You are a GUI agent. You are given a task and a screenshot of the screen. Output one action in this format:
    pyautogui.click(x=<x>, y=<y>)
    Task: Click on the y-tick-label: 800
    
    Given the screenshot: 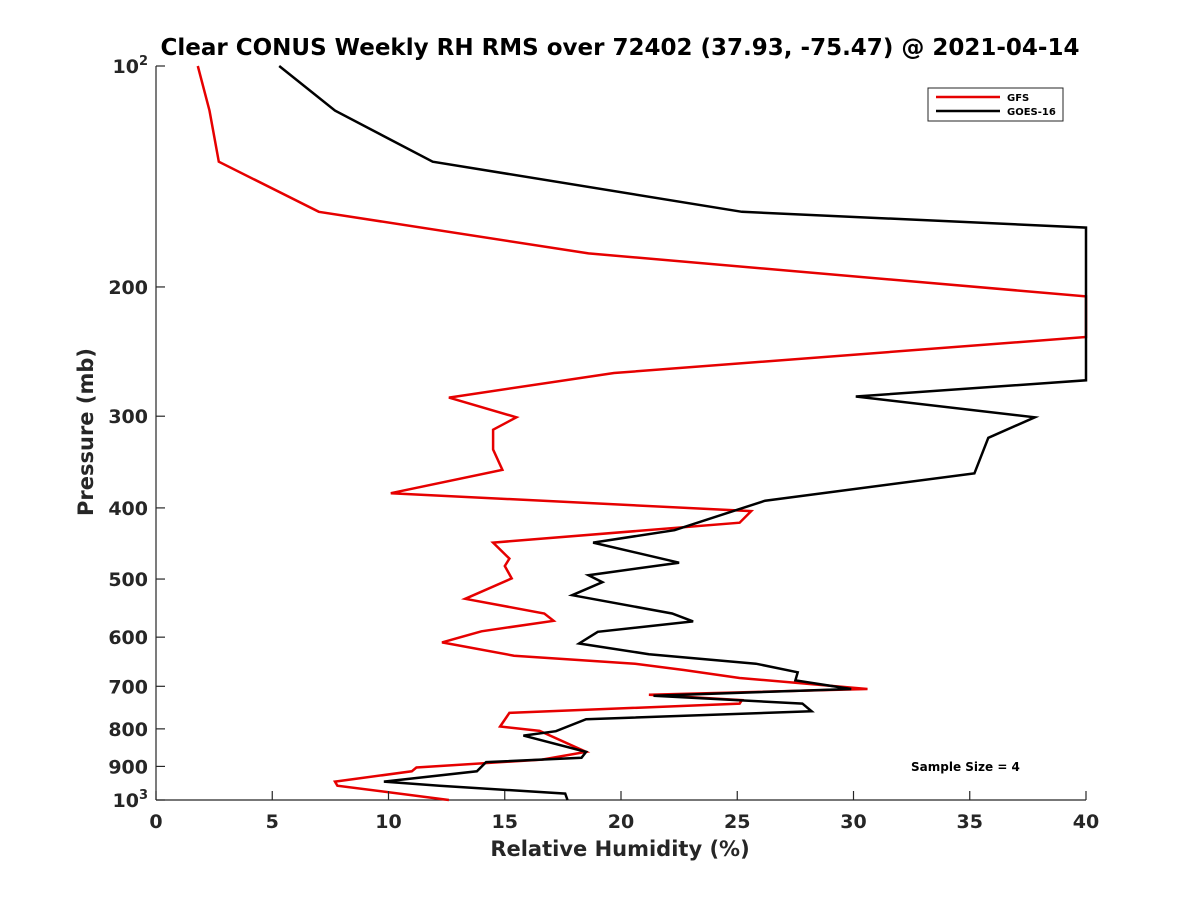 What is the action you would take?
    pyautogui.click(x=128, y=730)
    